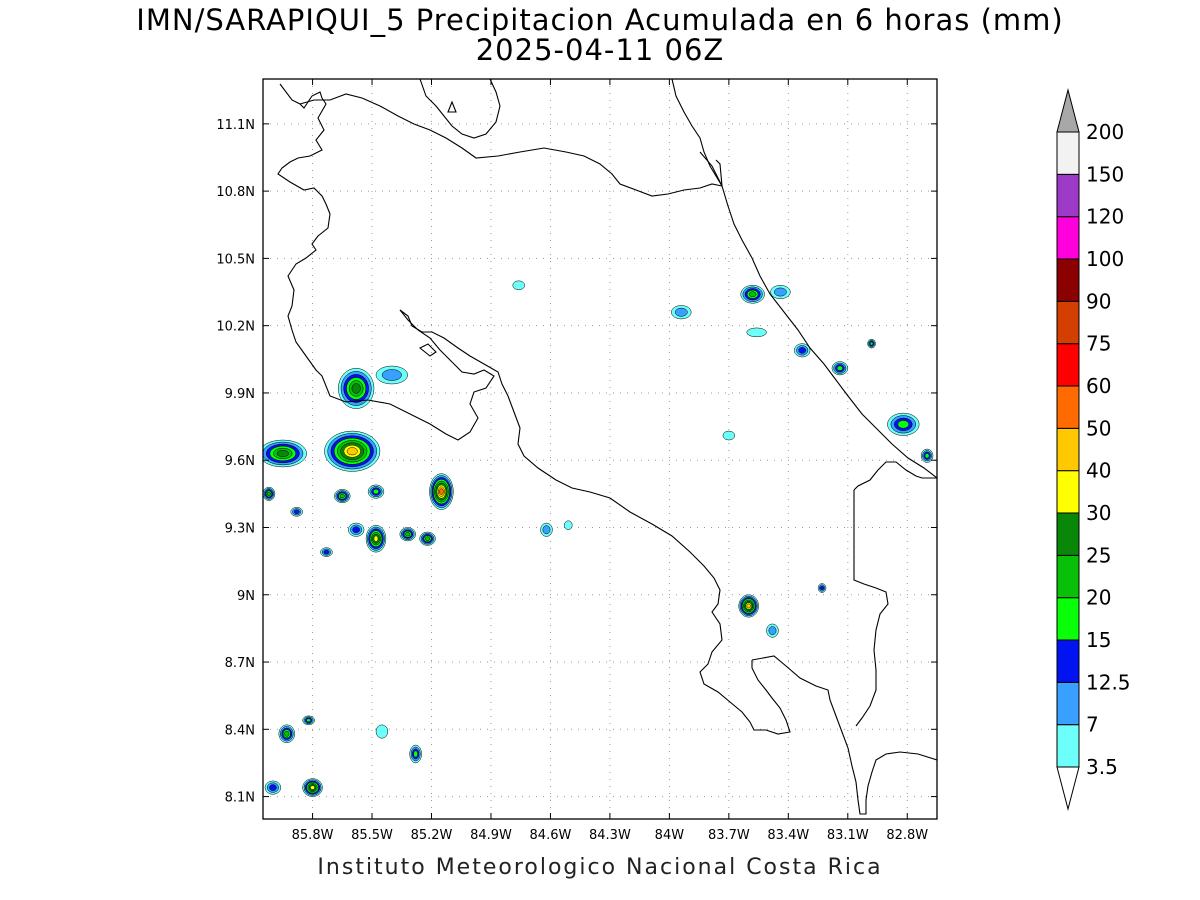 The image size is (1200, 900). Describe the element at coordinates (1098, 344) in the screenshot. I see `colorbar-level-label: 75` at that location.